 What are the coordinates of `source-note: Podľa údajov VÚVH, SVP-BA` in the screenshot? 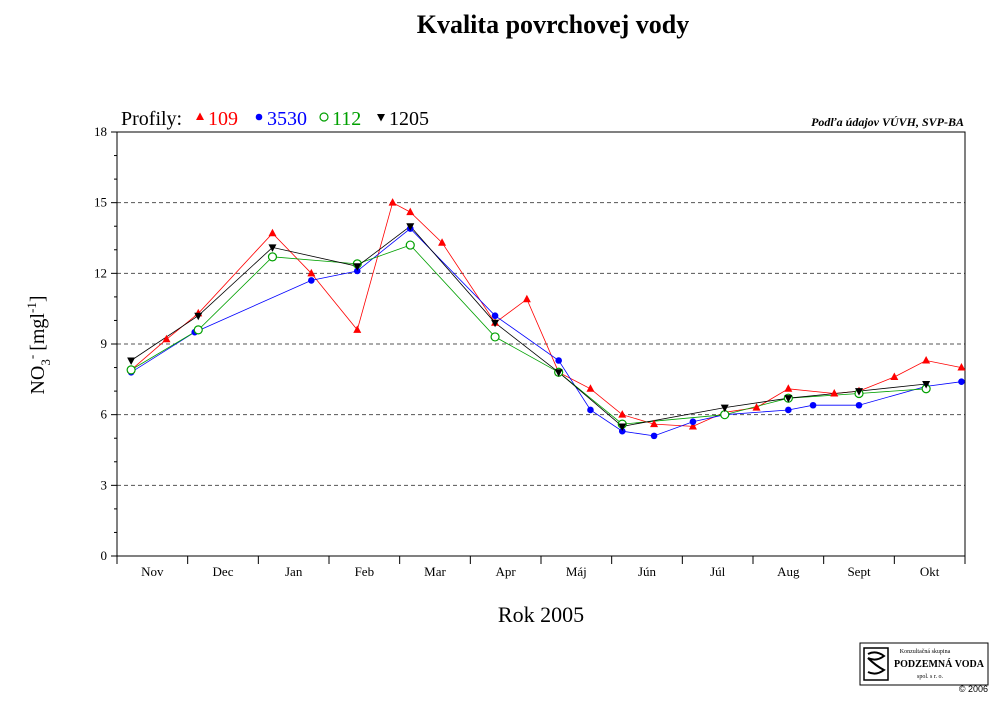 It's located at (887, 122).